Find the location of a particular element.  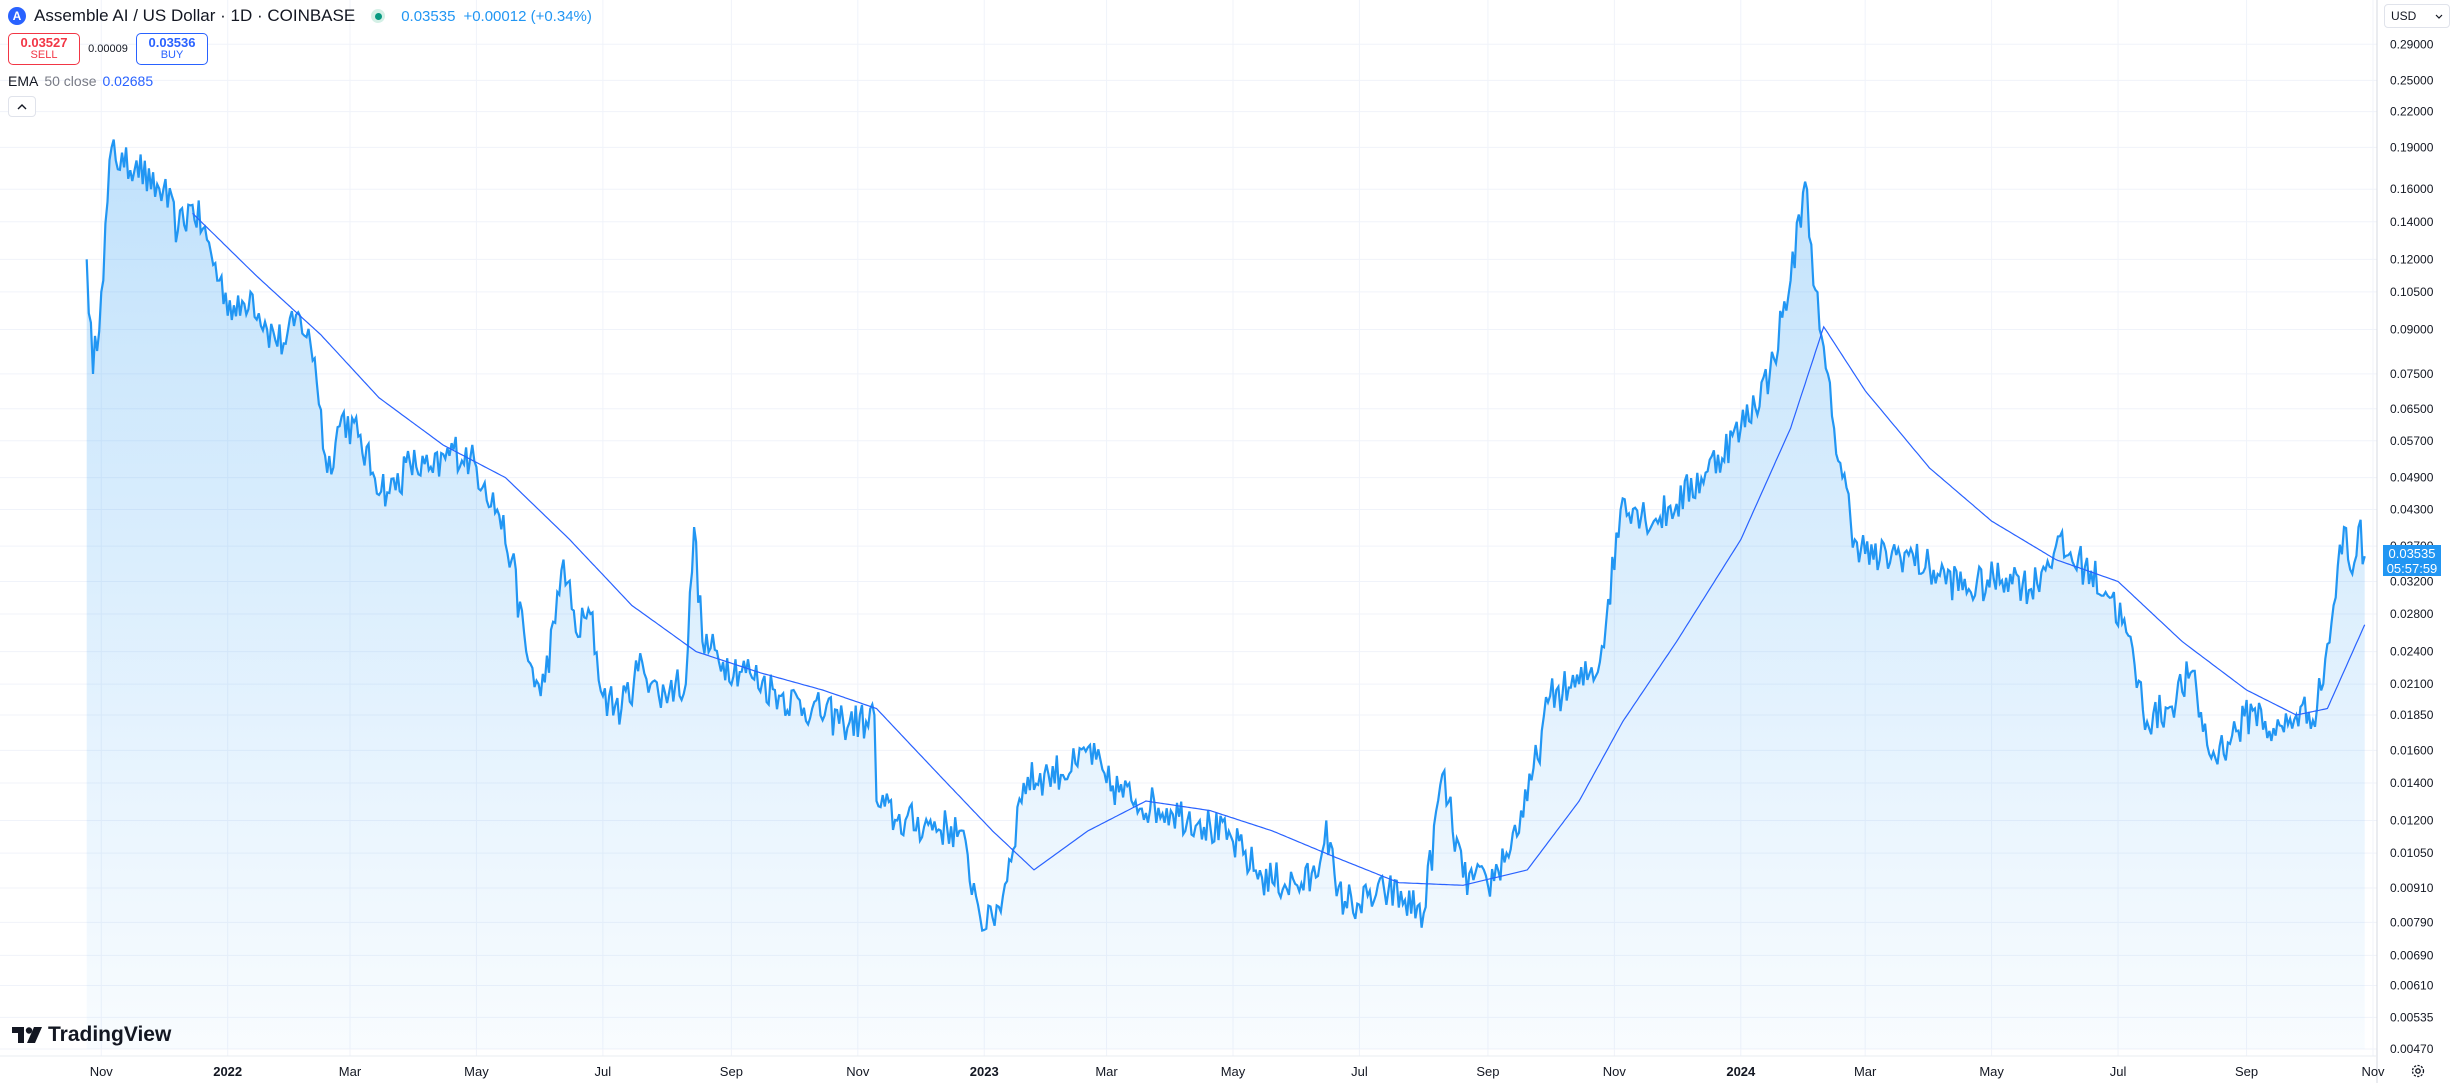

price-tick-label: 0.02100 is located at coordinates (2412, 684).